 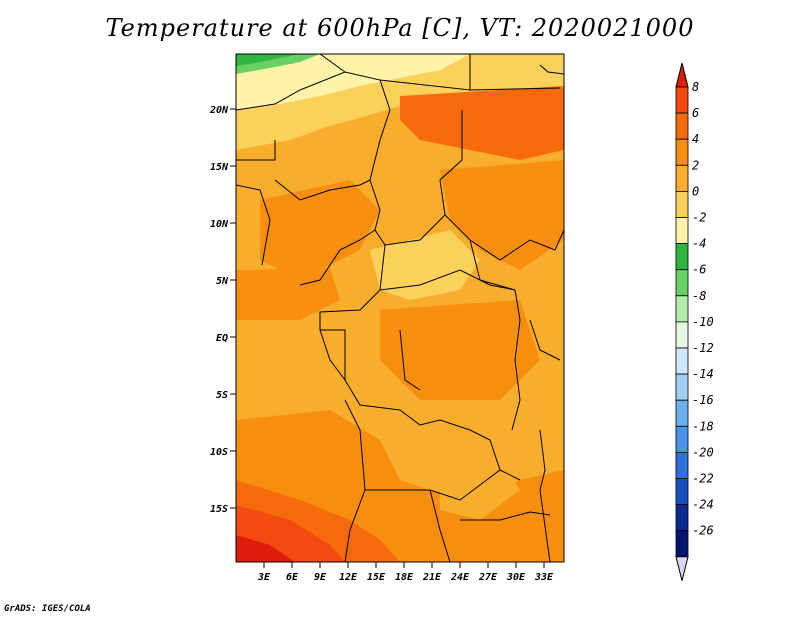 I want to click on colorbar-bottom-arrow, so click(x=682, y=568).